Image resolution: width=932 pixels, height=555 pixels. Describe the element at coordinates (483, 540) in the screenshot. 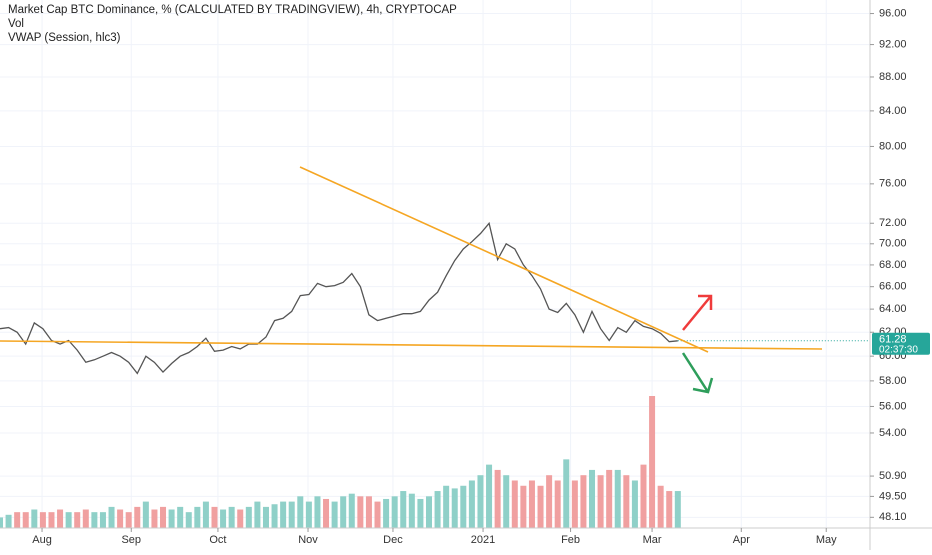

I see `x-tick-label: 2021` at that location.